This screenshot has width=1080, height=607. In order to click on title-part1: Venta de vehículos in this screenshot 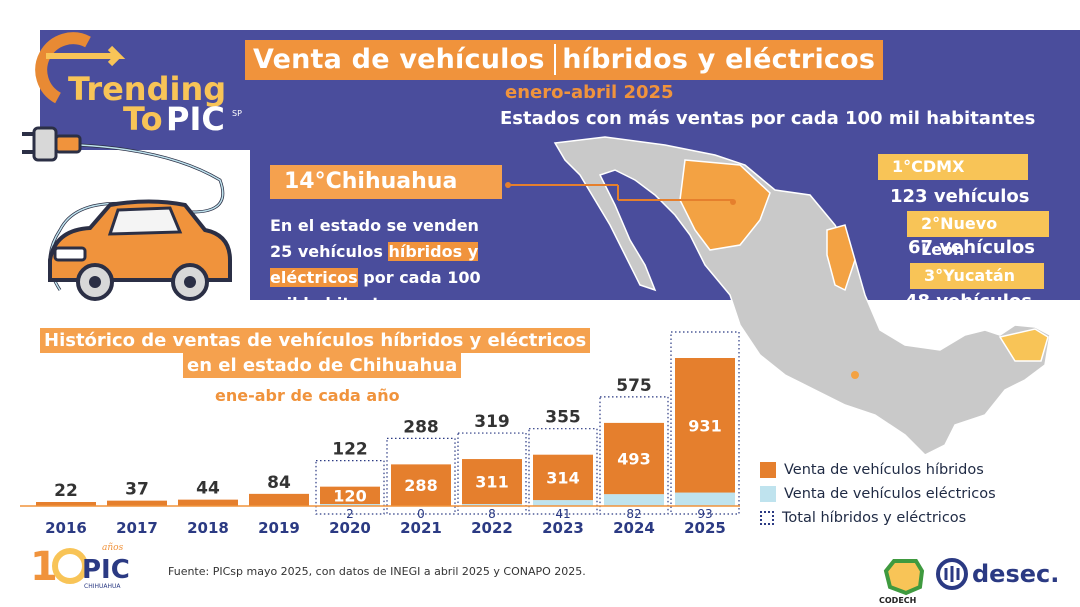, I will do `click(399, 59)`.